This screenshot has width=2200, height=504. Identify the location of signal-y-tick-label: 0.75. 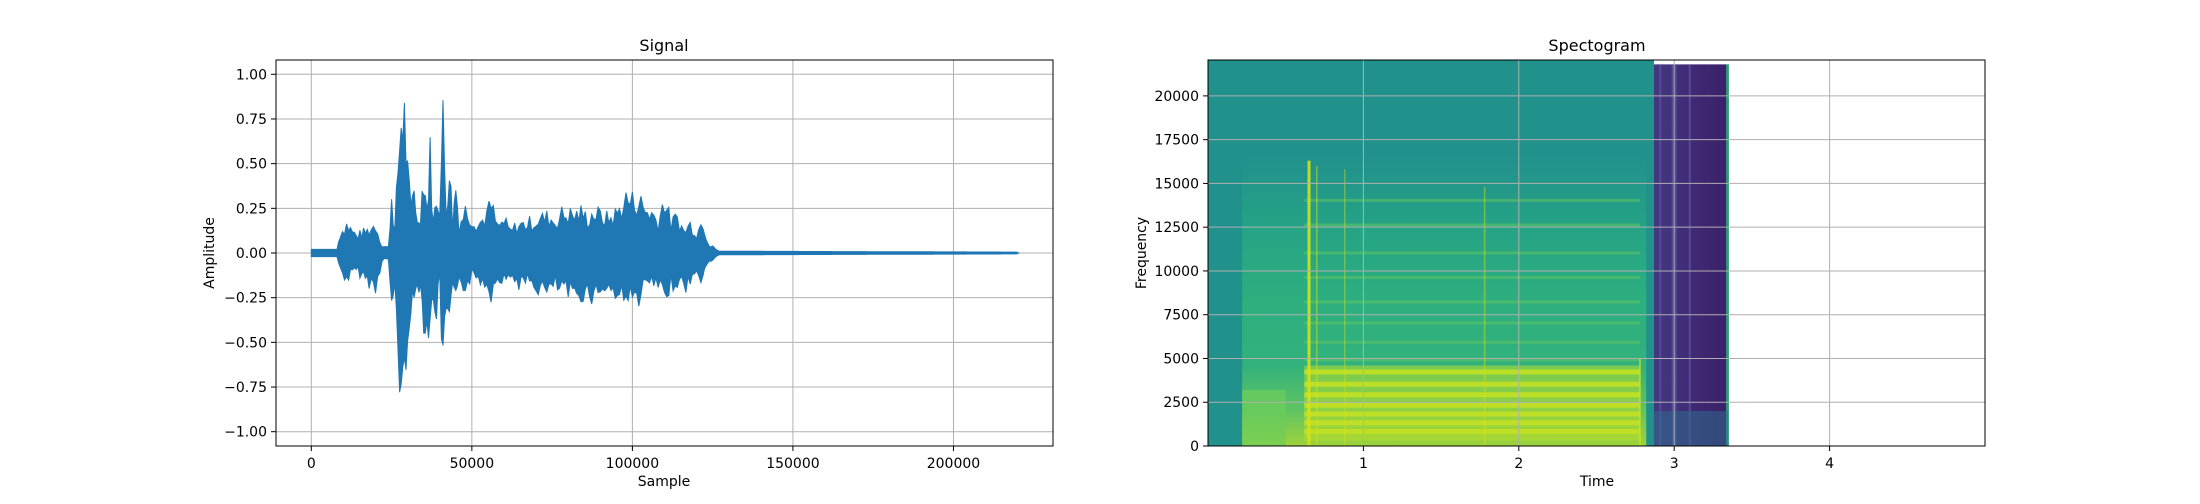
(251, 120).